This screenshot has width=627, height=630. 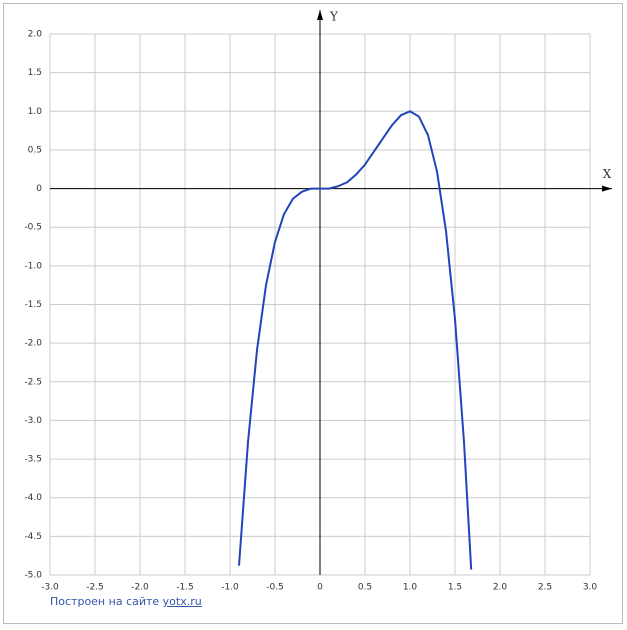 What do you see at coordinates (33, 460) in the screenshot?
I see `y-tick-label: -3.5` at bounding box center [33, 460].